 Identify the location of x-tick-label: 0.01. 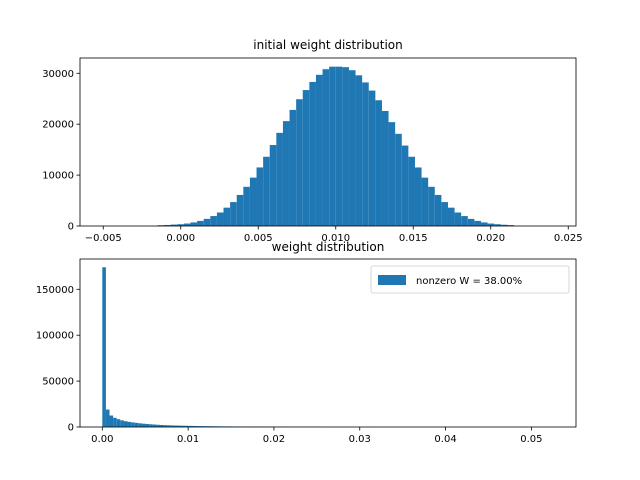
(188, 439).